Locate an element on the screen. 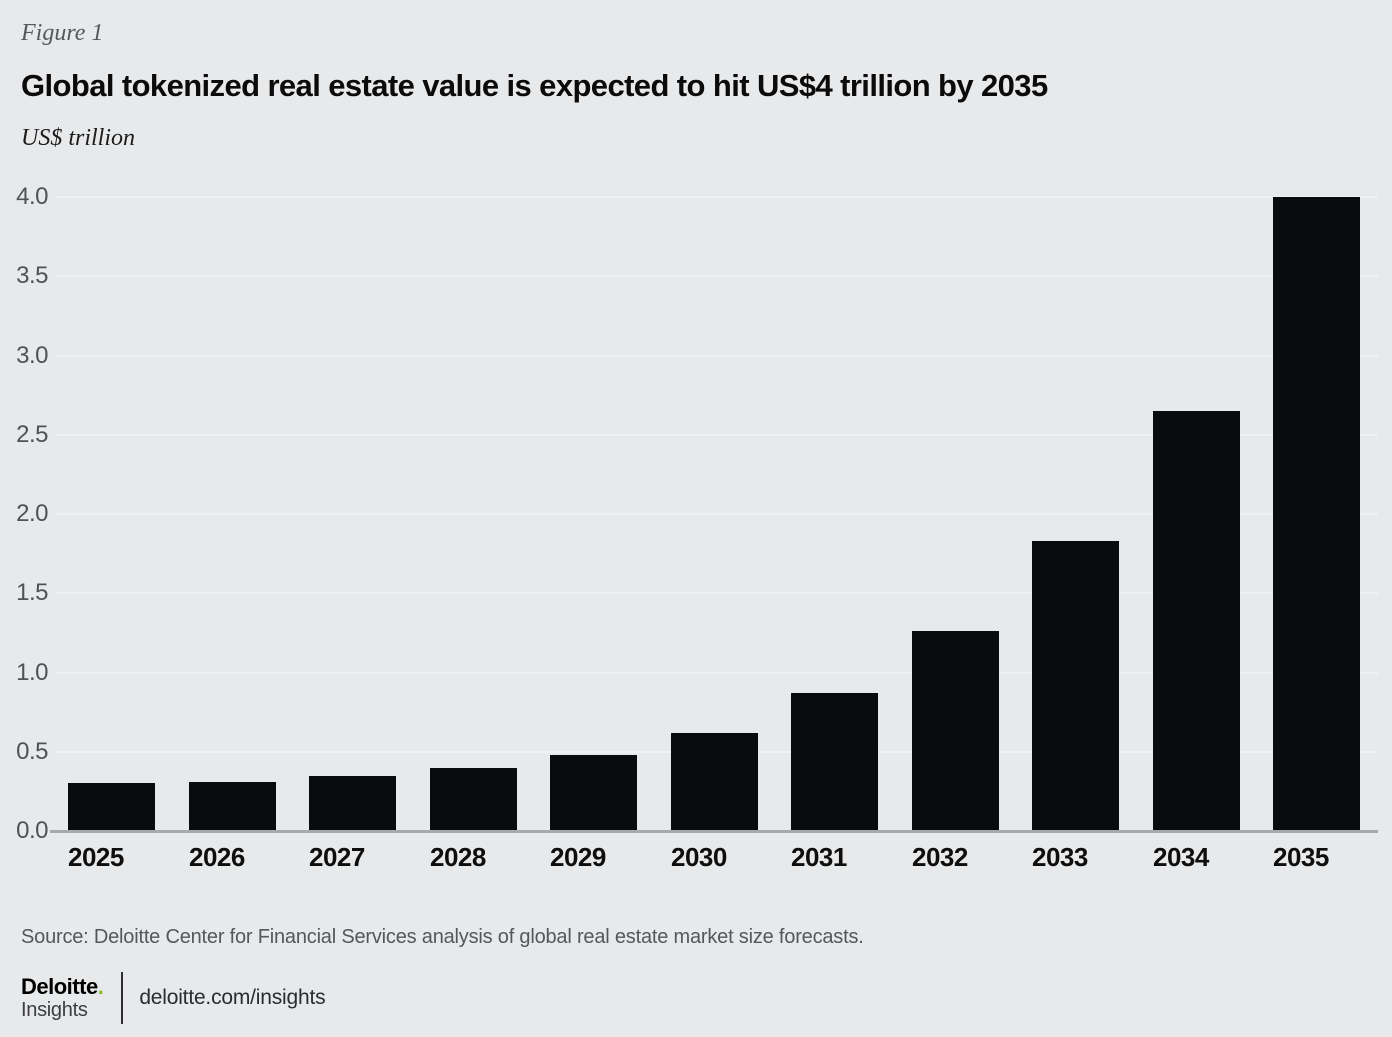 The image size is (1392, 1037). footer: Deloitte. Insights deloitte.com/insights is located at coordinates (173, 998).